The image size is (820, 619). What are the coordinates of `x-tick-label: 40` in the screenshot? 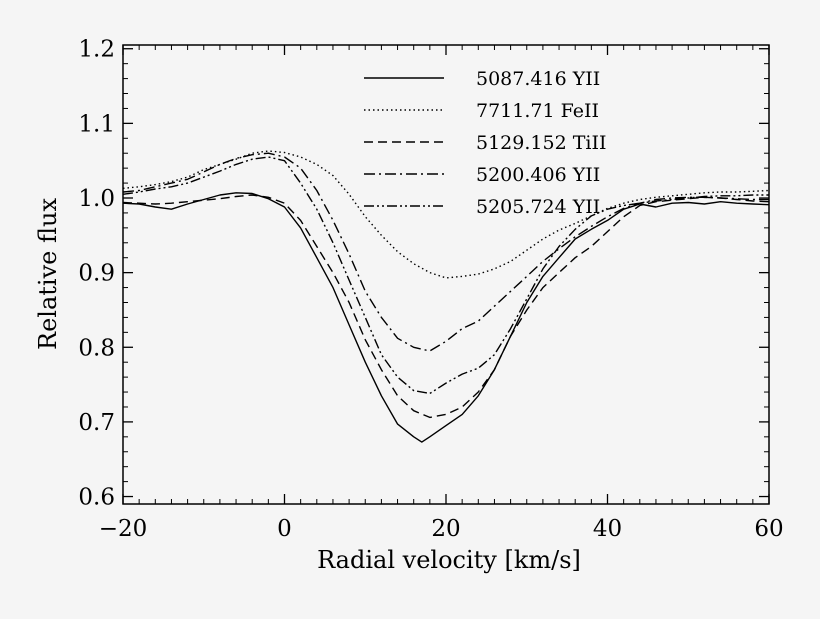 It's located at (607, 529).